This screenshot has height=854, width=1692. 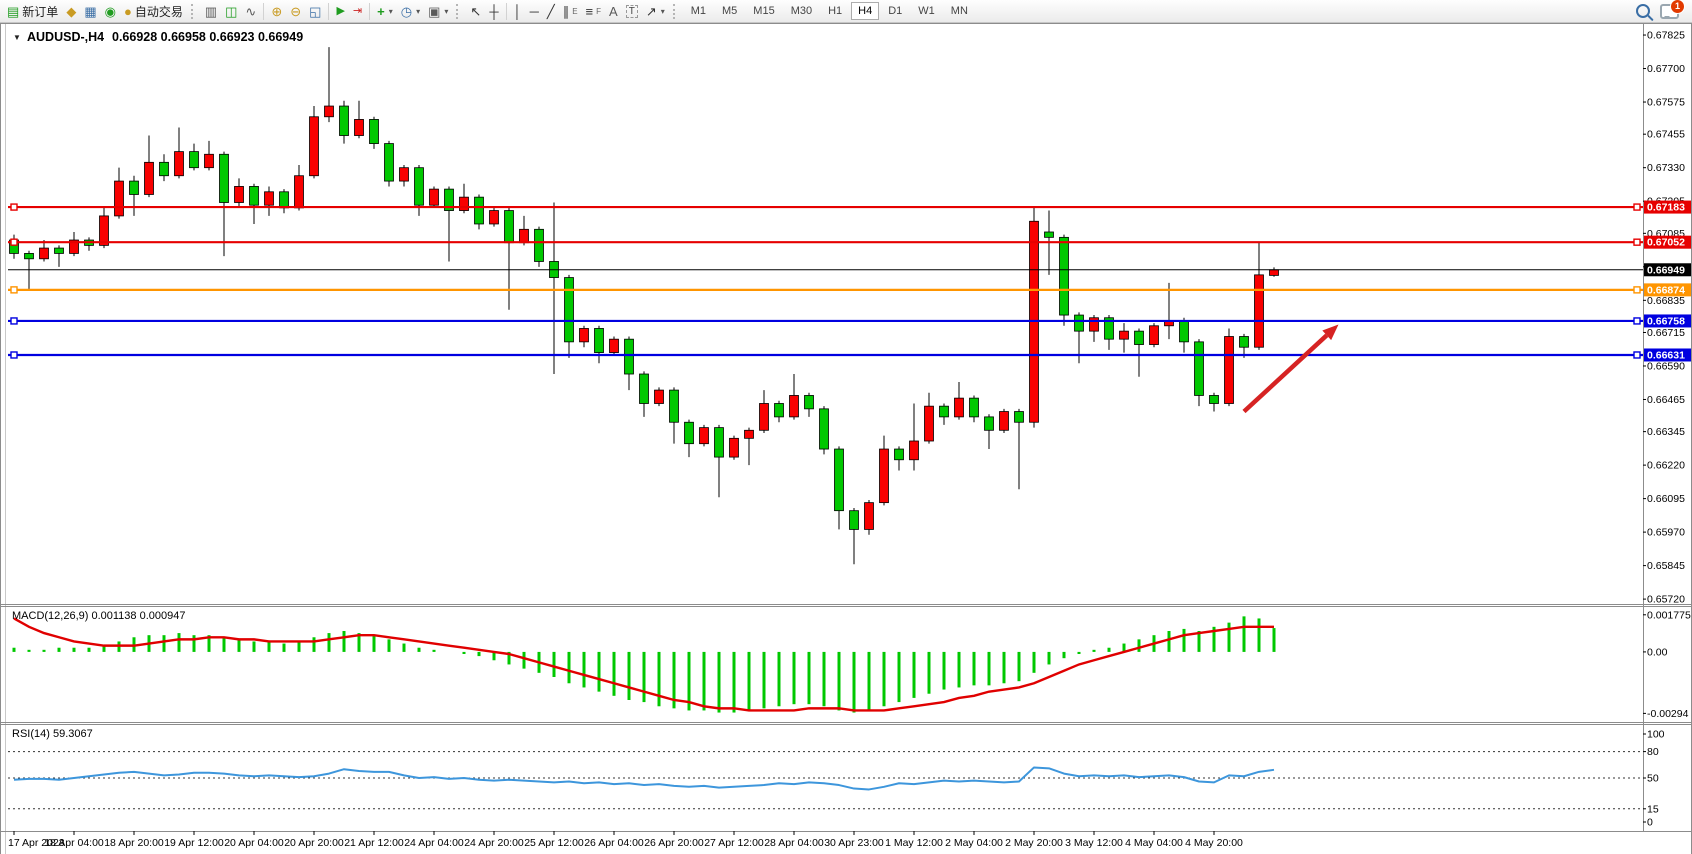 I want to click on charts-window-button: ▦, so click(x=90, y=11).